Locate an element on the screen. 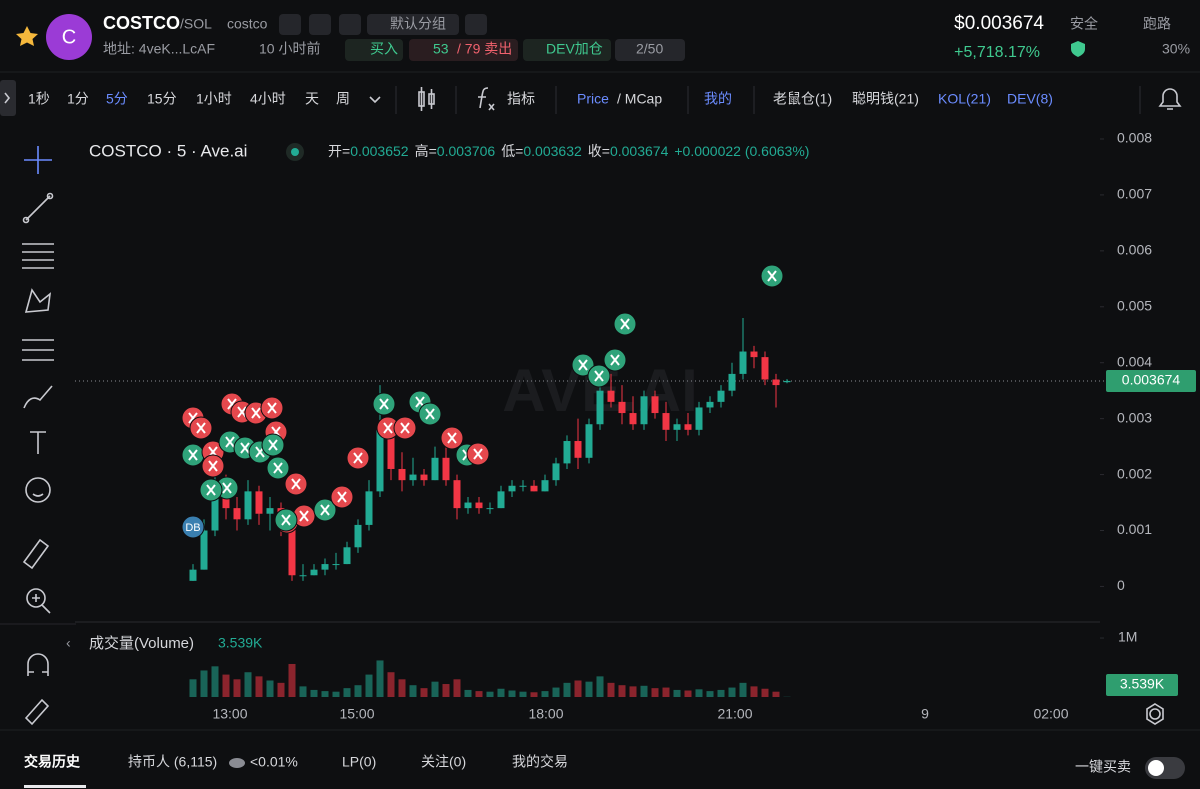 The image size is (1200, 789). volume-label-box is located at coordinates (1142, 685).